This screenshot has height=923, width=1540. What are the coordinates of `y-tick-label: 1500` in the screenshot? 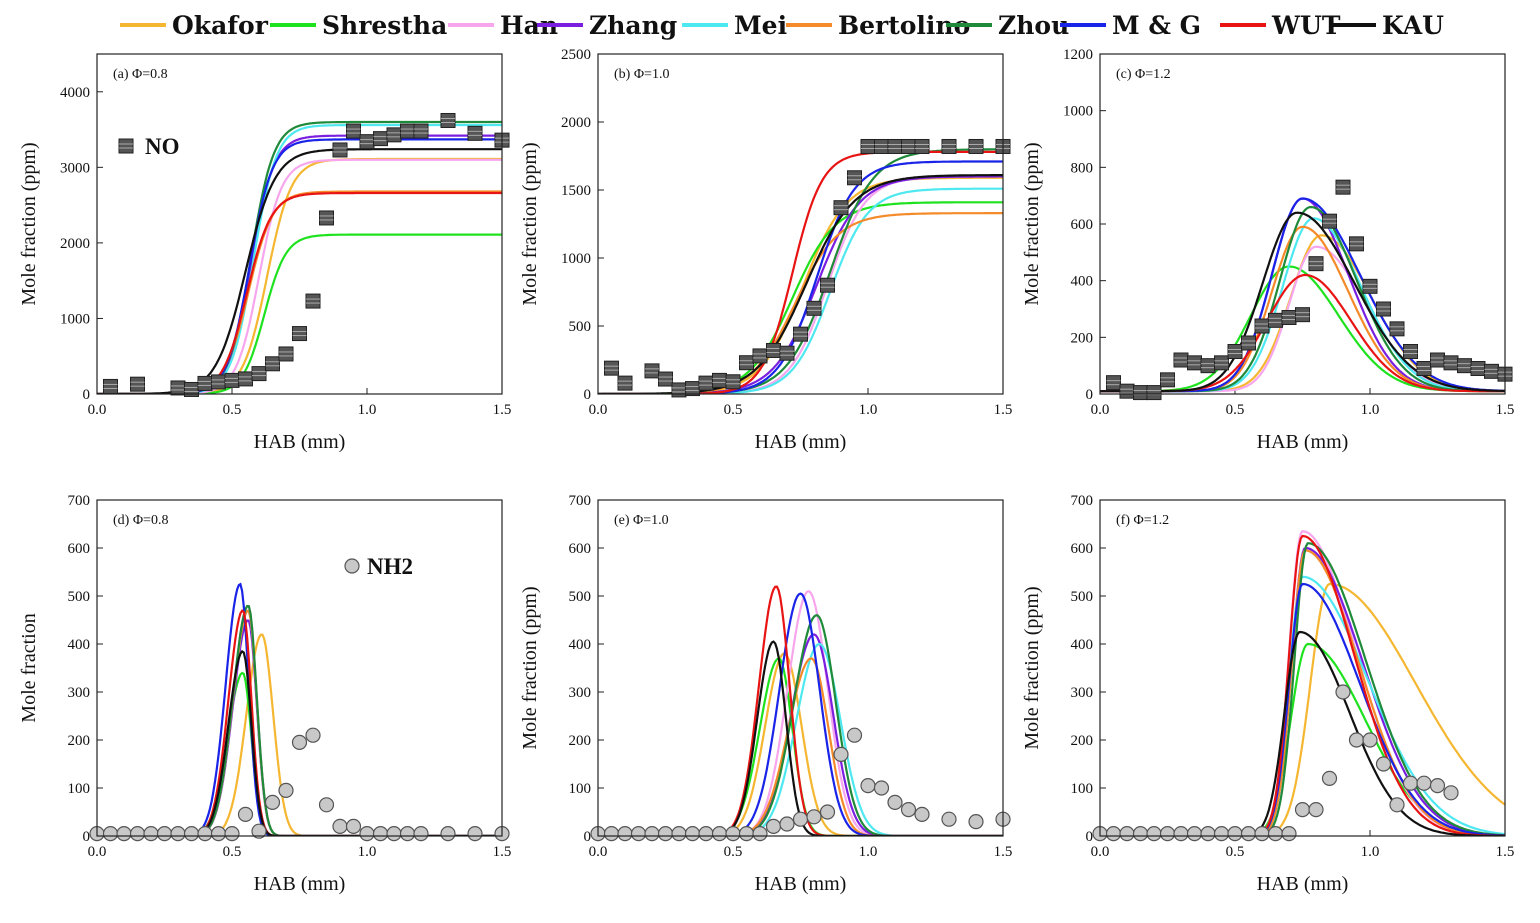 It's located at (576, 191).